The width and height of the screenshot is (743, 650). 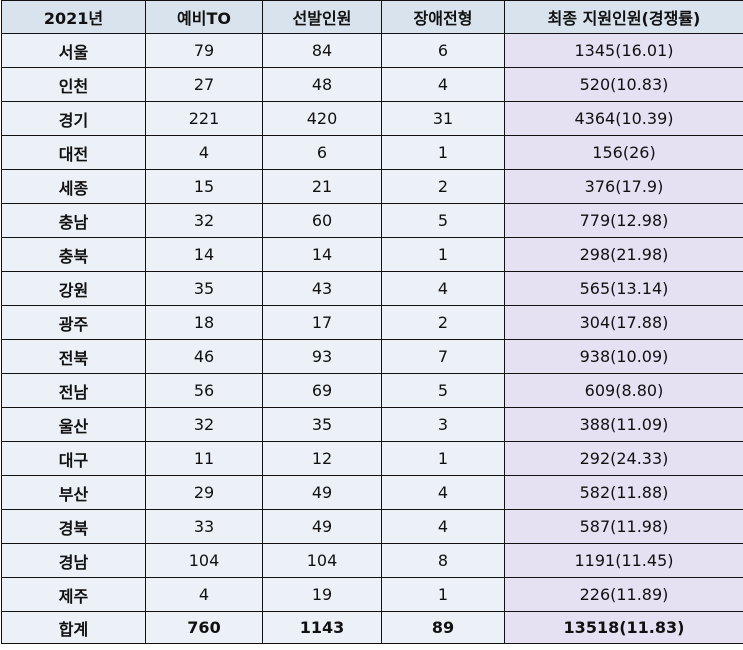 I want to click on header-final-applicants: 최종 지원인원(경쟁률), so click(x=623, y=17).